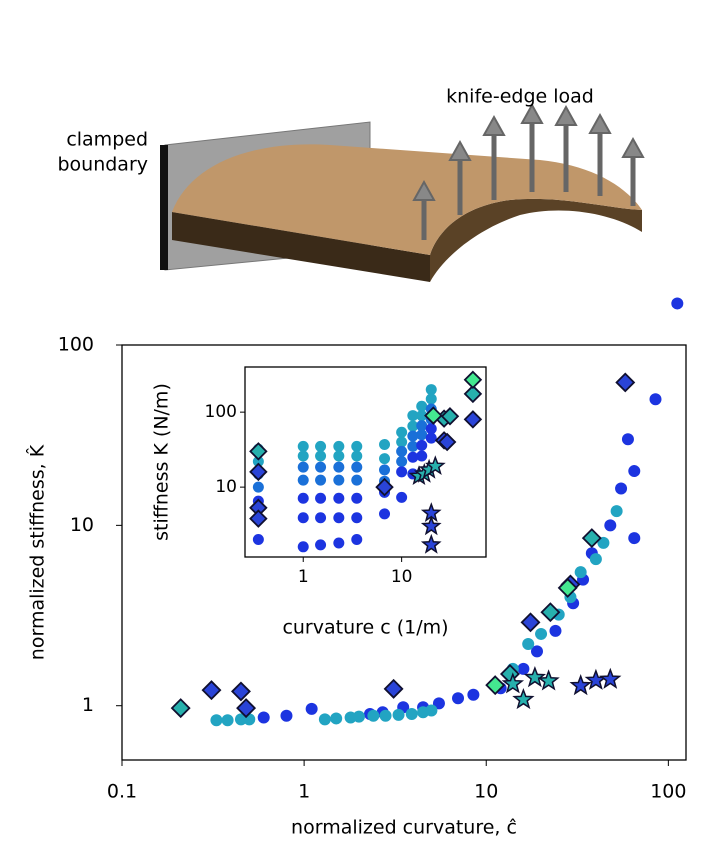 The height and width of the screenshot is (853, 713). What do you see at coordinates (122, 792) in the screenshot?
I see `x-tick-label: 0.1` at bounding box center [122, 792].